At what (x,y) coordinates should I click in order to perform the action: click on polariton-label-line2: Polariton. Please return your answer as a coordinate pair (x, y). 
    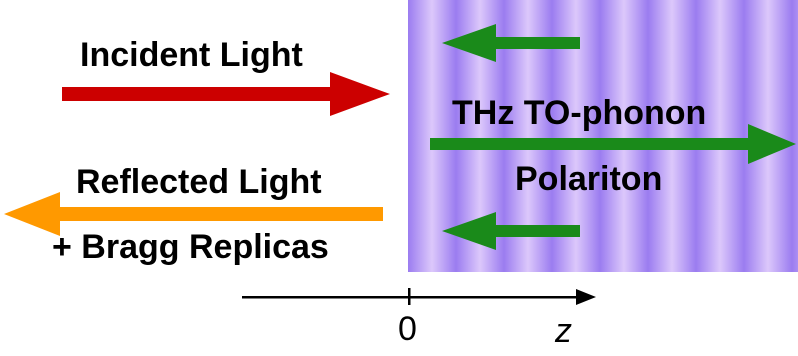
    Looking at the image, I should click on (589, 179).